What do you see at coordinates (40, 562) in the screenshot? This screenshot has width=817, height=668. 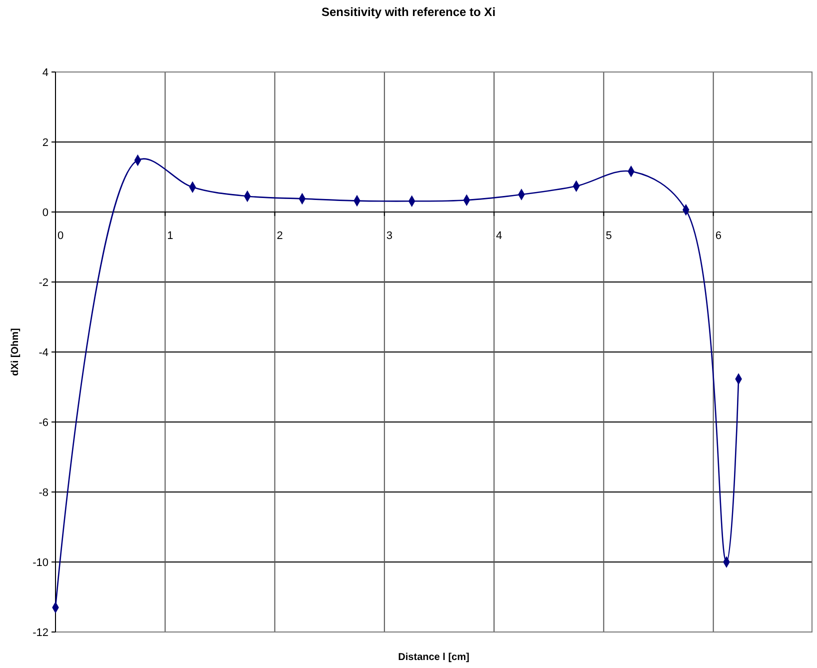 I see `y-tick-label: -10` at bounding box center [40, 562].